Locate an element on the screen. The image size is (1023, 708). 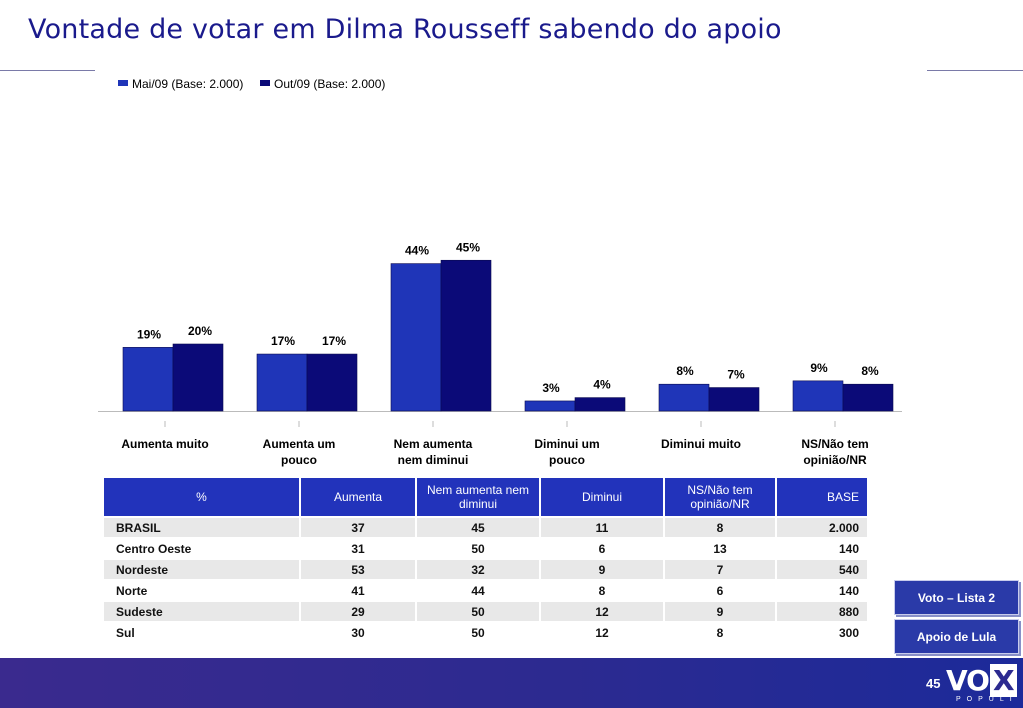
value-cell: 300 is located at coordinates (822, 632).